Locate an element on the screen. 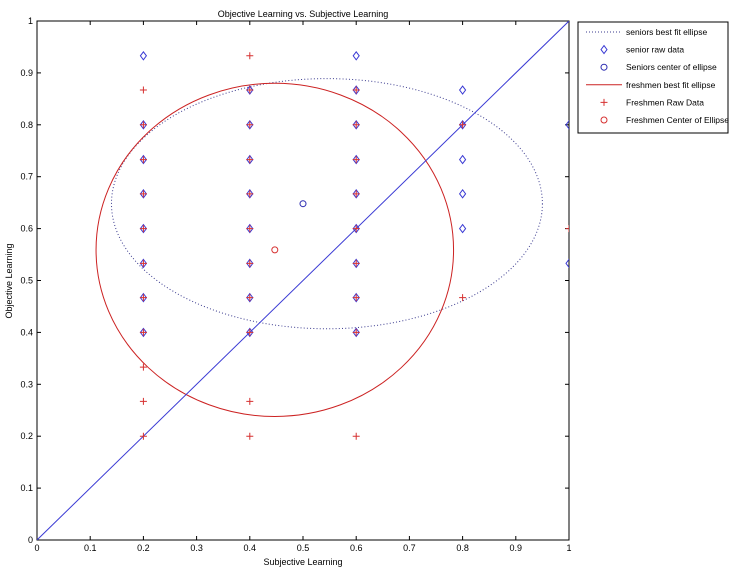  legend-entry-label: senior raw data is located at coordinates (655, 50).